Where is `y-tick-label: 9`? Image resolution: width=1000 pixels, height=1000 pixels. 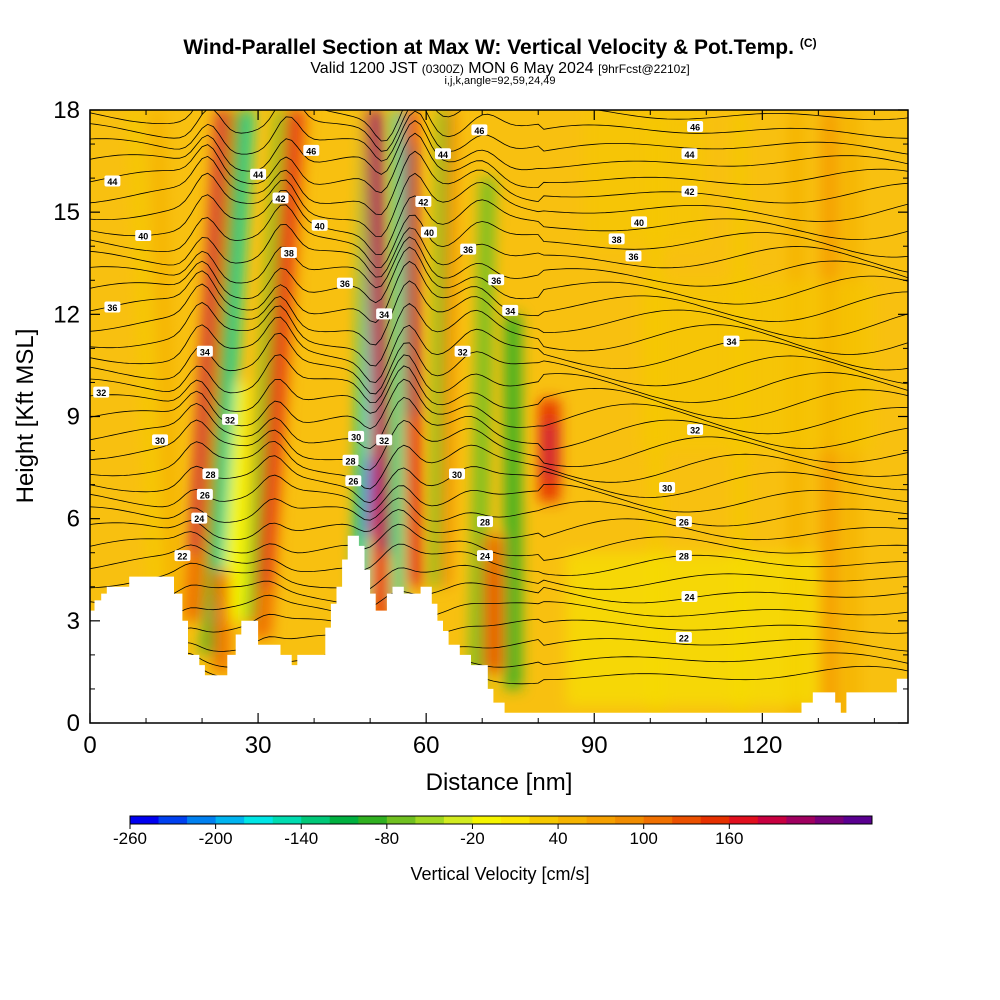
y-tick-label: 9 is located at coordinates (73, 417).